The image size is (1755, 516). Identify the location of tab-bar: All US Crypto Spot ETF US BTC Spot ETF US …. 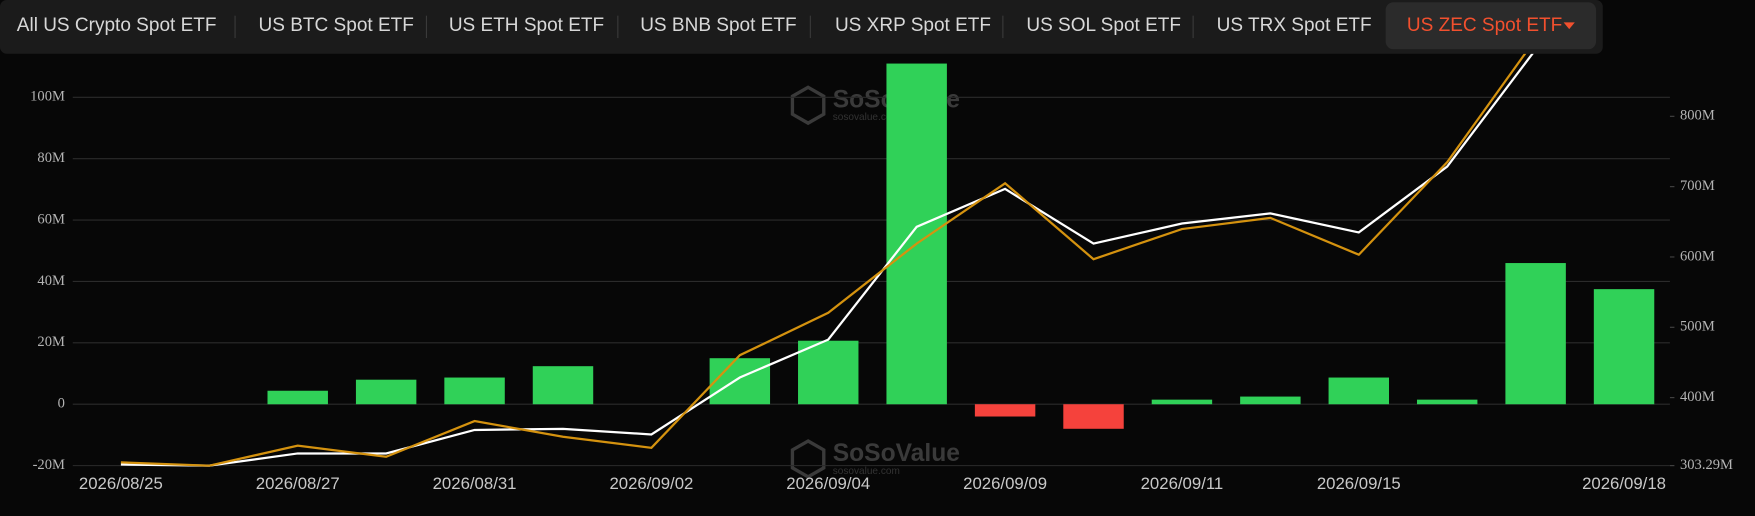
(801, 27).